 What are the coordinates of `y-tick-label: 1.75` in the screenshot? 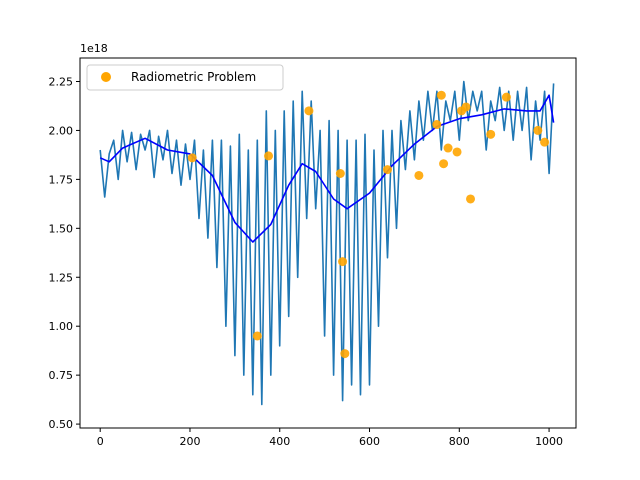 It's located at (61, 179).